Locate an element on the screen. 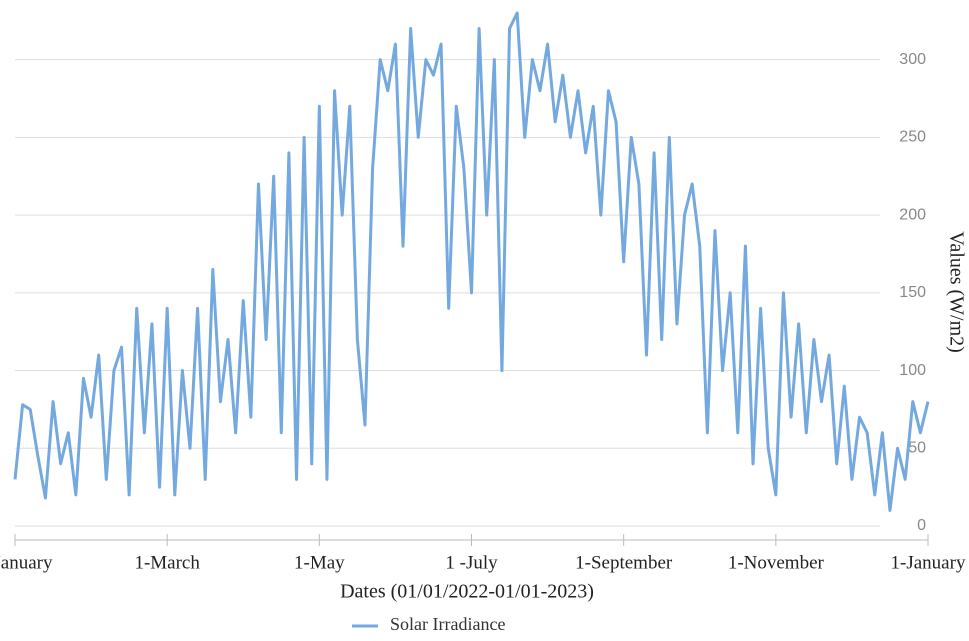 The height and width of the screenshot is (641, 969). x-tick-label: 1 -July is located at coordinates (471, 562).